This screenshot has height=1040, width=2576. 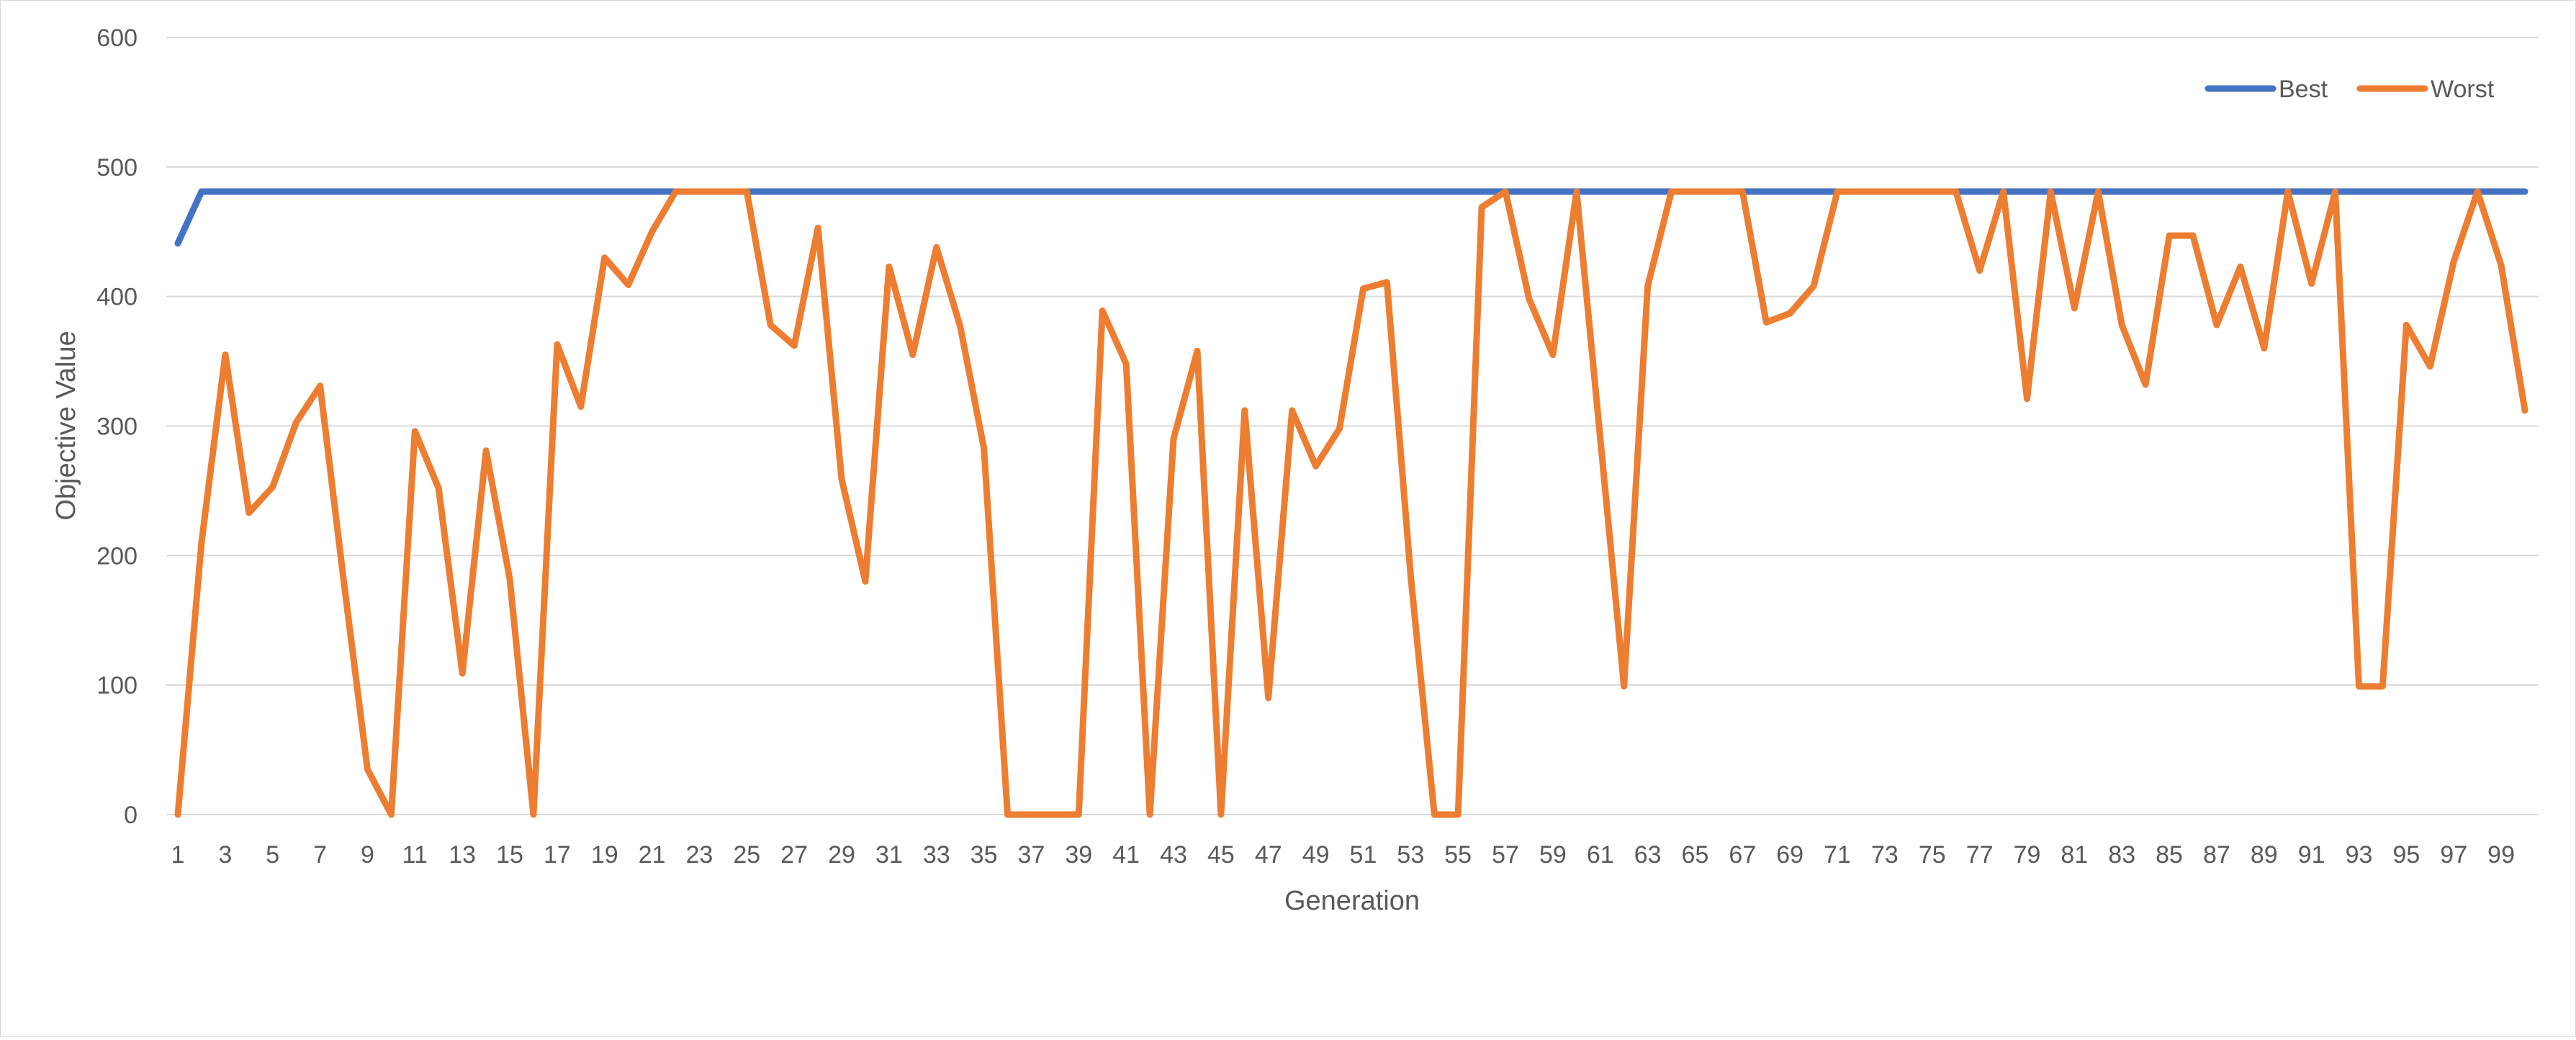 I want to click on x-tick-label-59: 59, so click(x=1553, y=855).